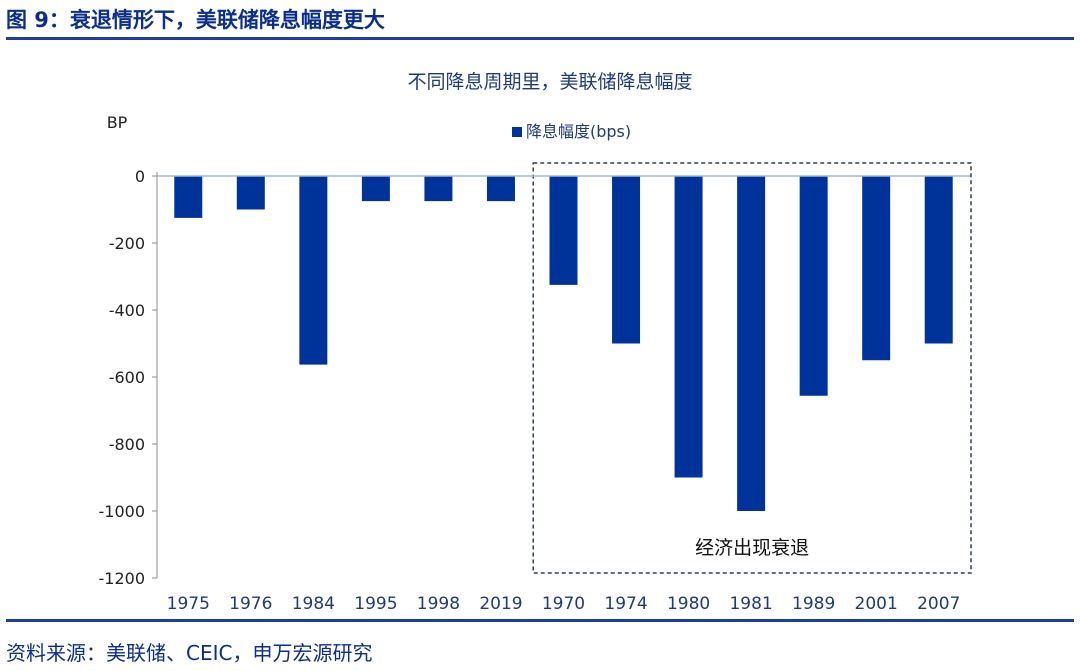  Describe the element at coordinates (938, 604) in the screenshot. I see `x-tick-label: 2007` at that location.